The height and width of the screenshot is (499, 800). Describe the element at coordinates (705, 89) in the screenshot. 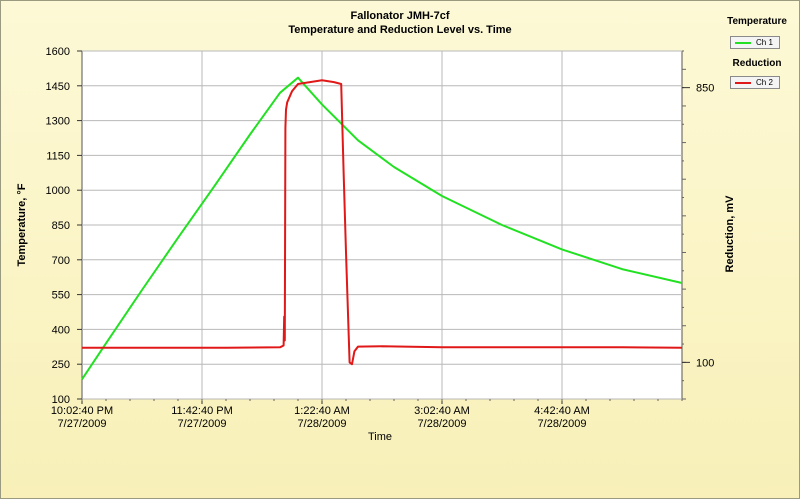

I see `y-right-tick-label: 850` at that location.